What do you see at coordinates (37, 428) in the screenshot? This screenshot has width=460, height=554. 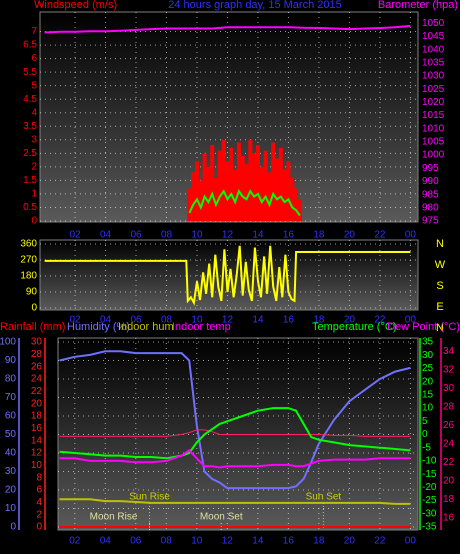 I see `y-tick-label: 16` at bounding box center [37, 428].